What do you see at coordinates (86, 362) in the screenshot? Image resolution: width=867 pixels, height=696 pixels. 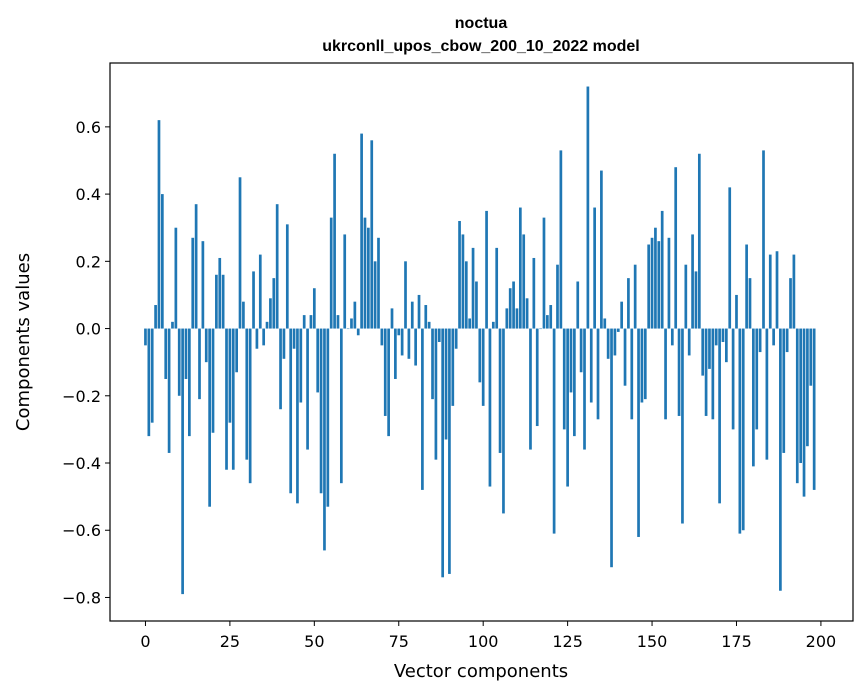 I see `y-axis-ticks: −0.8 −0.6 −0.4 −0.2 0.0 0.2 0.4 0.6` at bounding box center [86, 362].